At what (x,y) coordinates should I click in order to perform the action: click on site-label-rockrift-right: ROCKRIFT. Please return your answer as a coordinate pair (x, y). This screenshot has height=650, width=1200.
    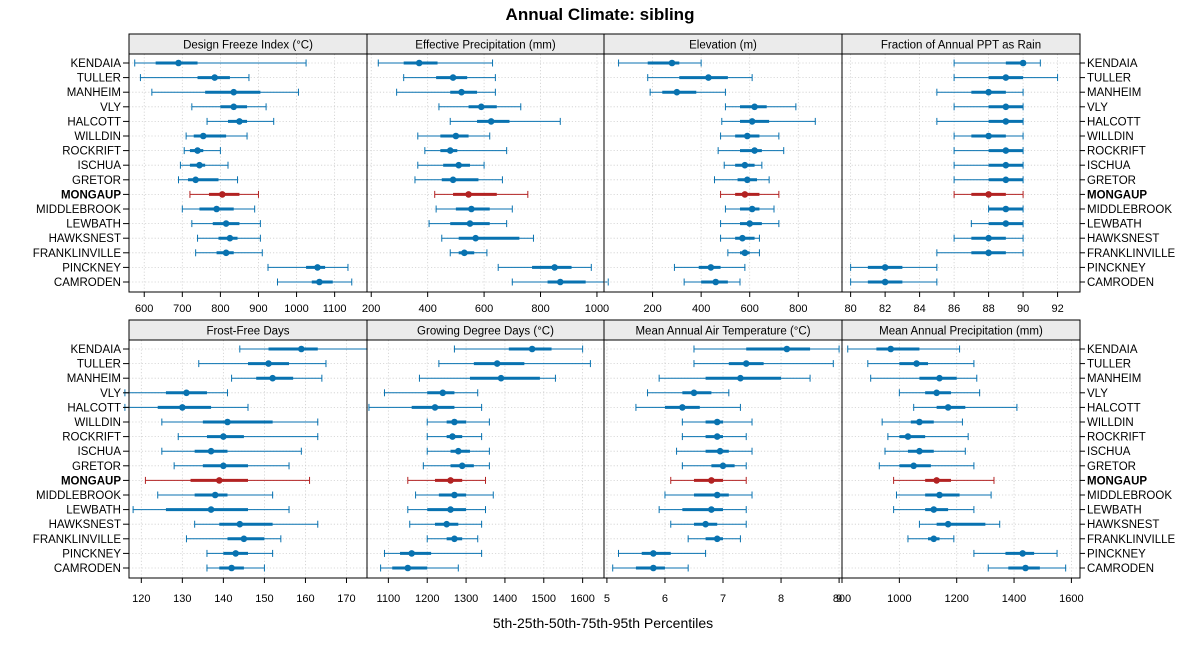
    Looking at the image, I should click on (1116, 152).